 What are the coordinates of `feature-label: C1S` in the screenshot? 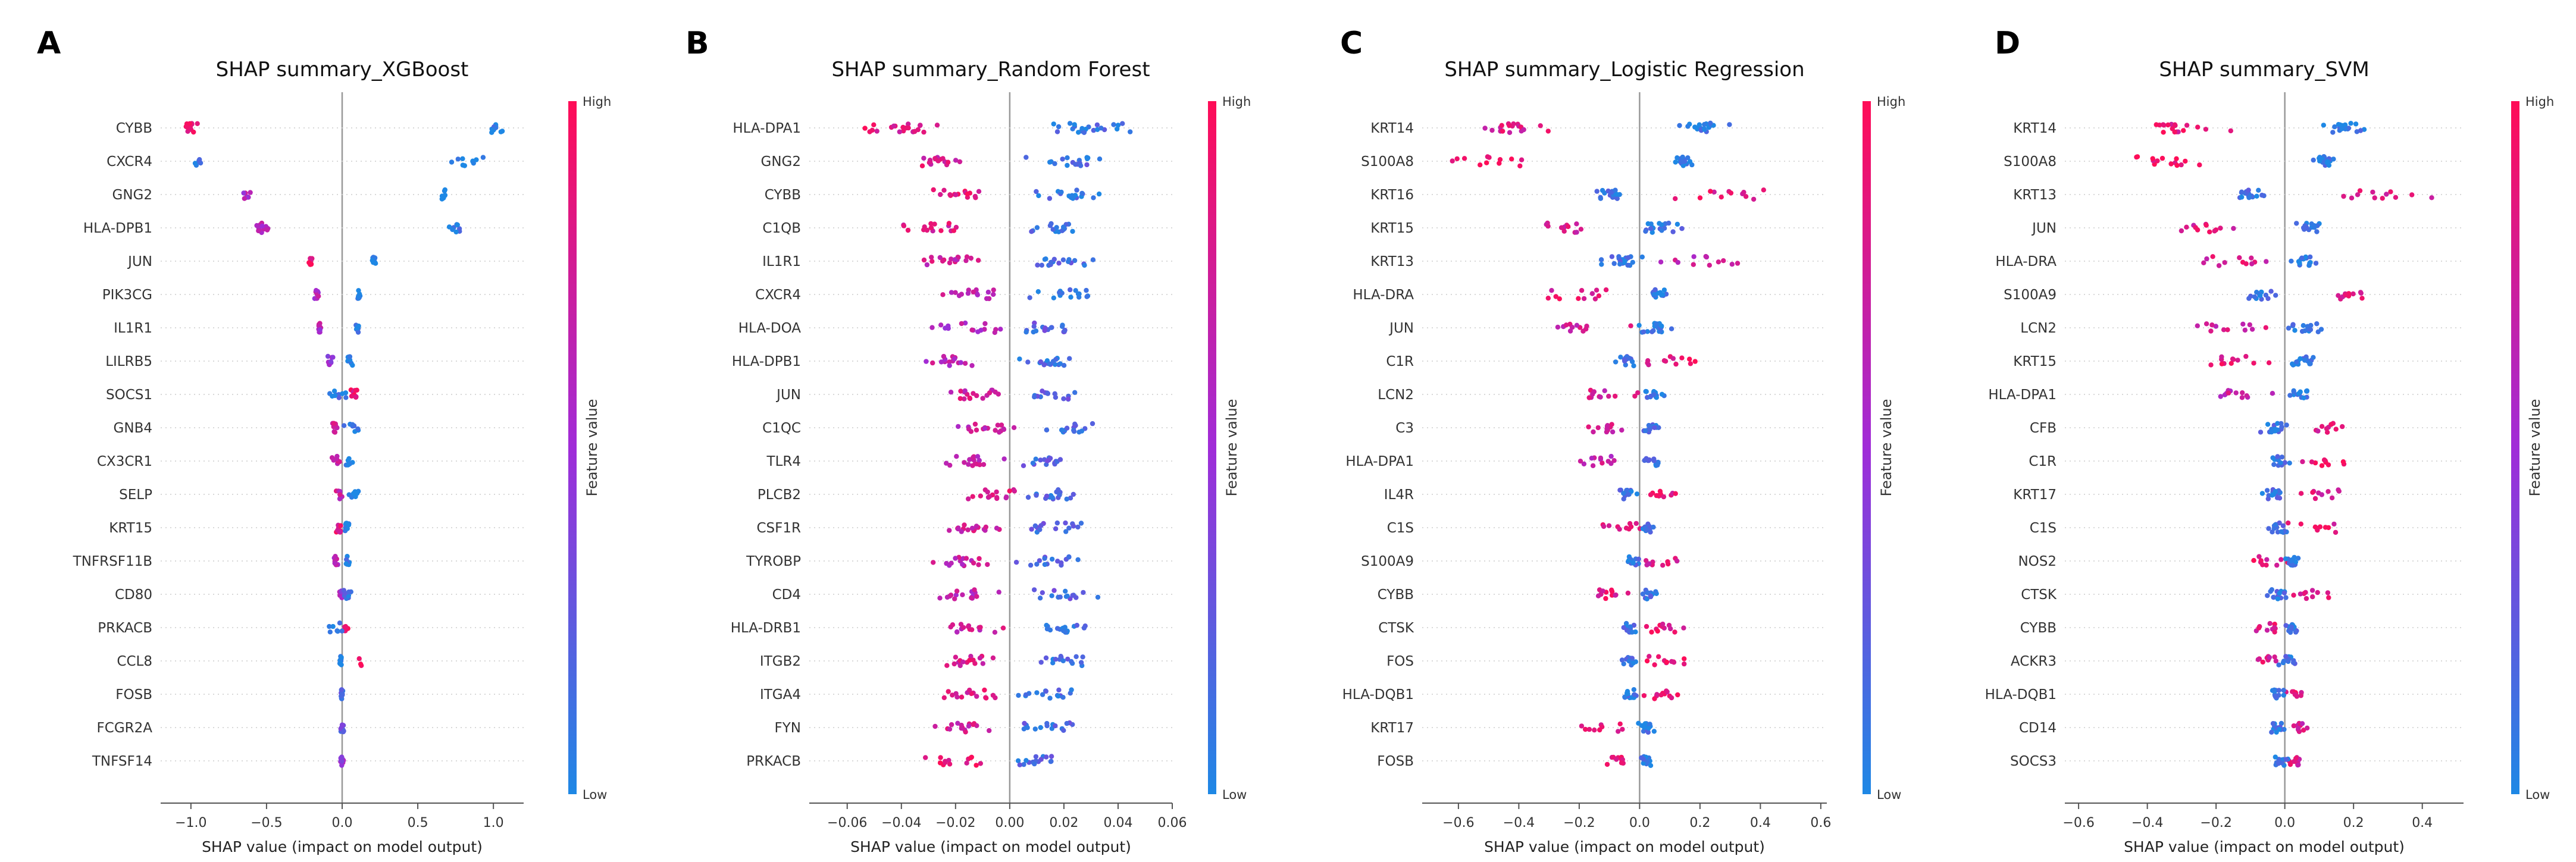 It's located at (2043, 528).